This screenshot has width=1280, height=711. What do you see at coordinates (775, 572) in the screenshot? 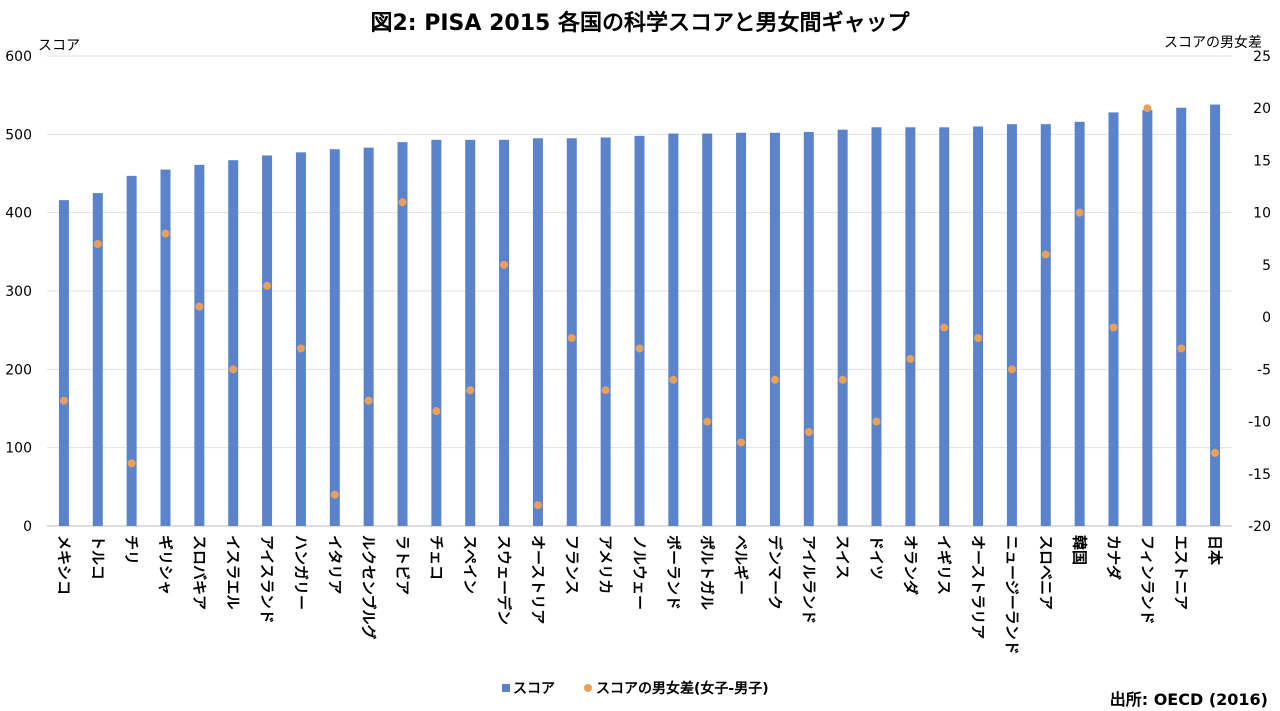
I see `category-label: デンマーク` at bounding box center [775, 572].